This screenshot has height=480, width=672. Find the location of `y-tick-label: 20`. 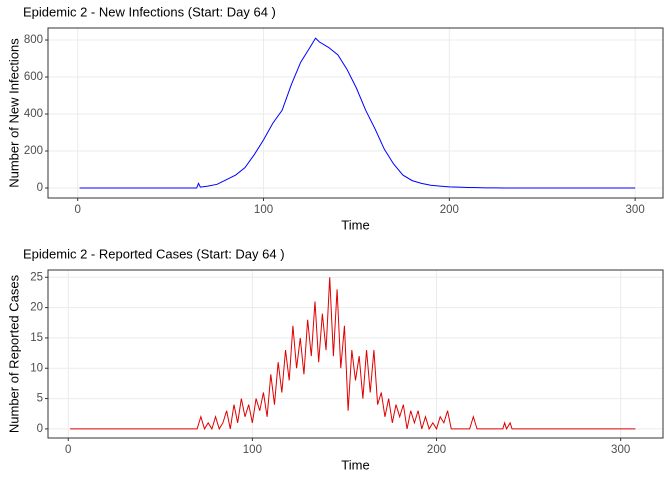

y-tick-label: 20 is located at coordinates (36, 308).